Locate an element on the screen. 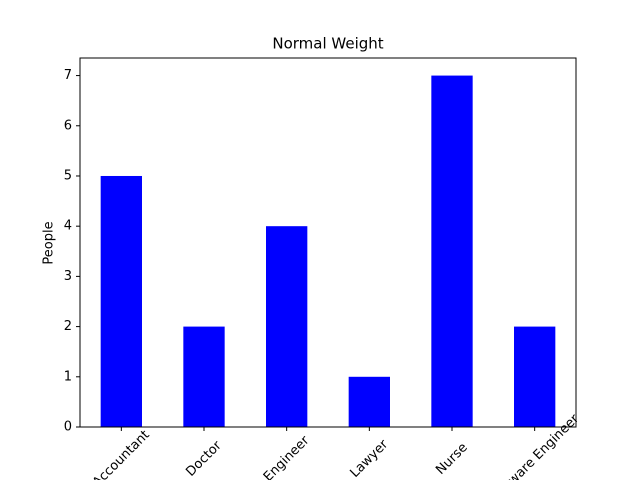  y-axis-label: People is located at coordinates (49, 242).